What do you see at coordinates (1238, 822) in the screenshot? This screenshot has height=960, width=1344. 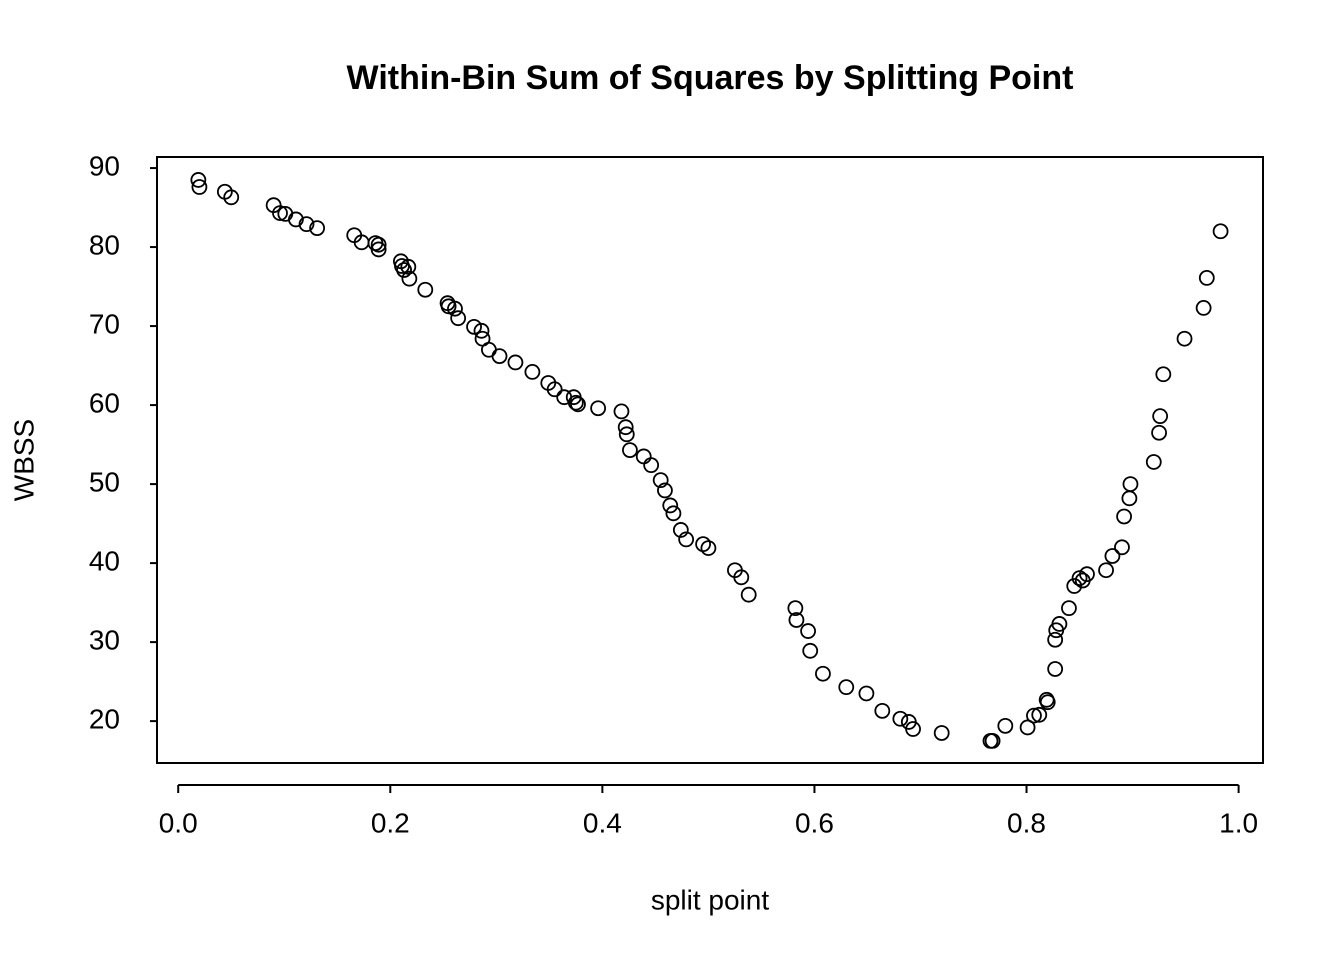 I see `x-tick-label: 1.0` at bounding box center [1238, 822].